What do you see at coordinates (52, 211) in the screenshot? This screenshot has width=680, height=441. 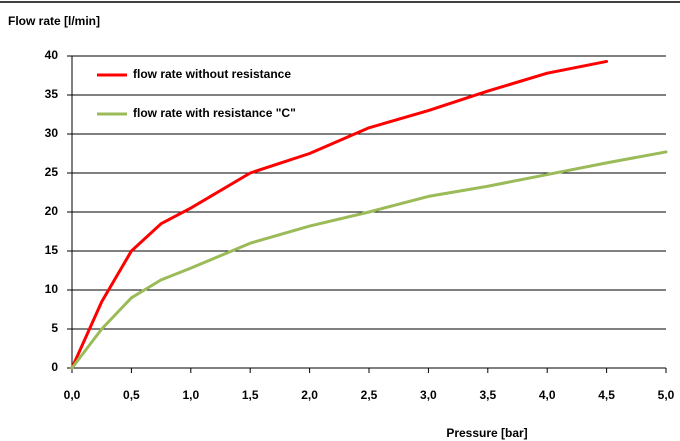 I see `y-tick-label: 20` at bounding box center [52, 211].